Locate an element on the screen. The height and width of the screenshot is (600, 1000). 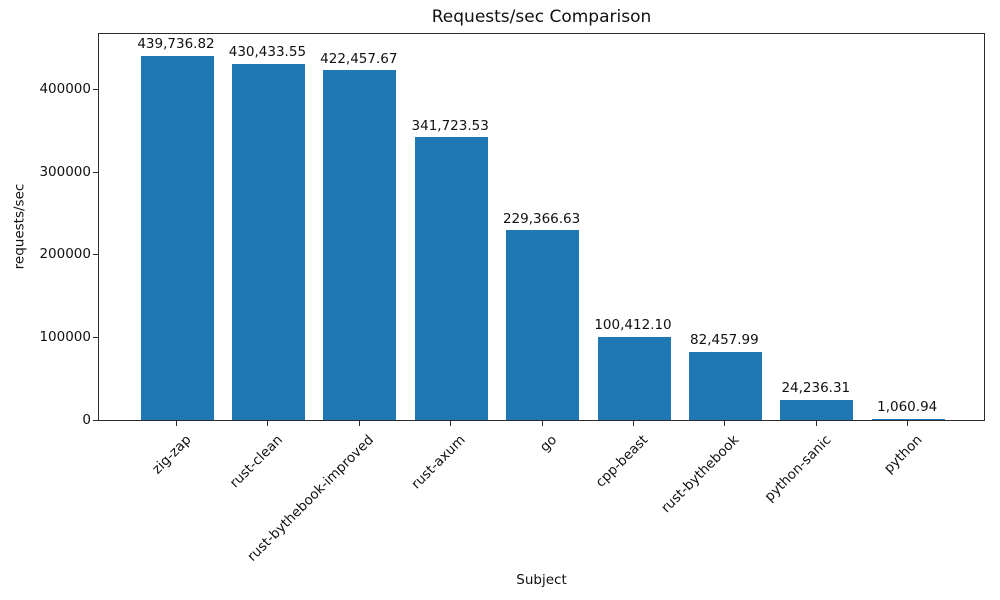
bar-zig-zap is located at coordinates (177, 237).